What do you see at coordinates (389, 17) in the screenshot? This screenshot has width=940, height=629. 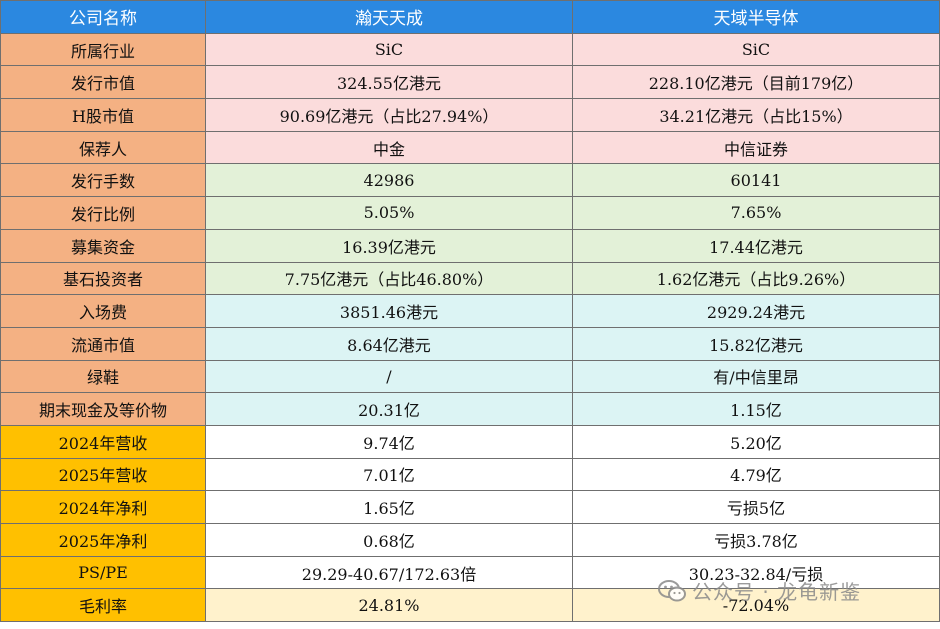 I see `header-hantian: 瀚天天成` at bounding box center [389, 17].